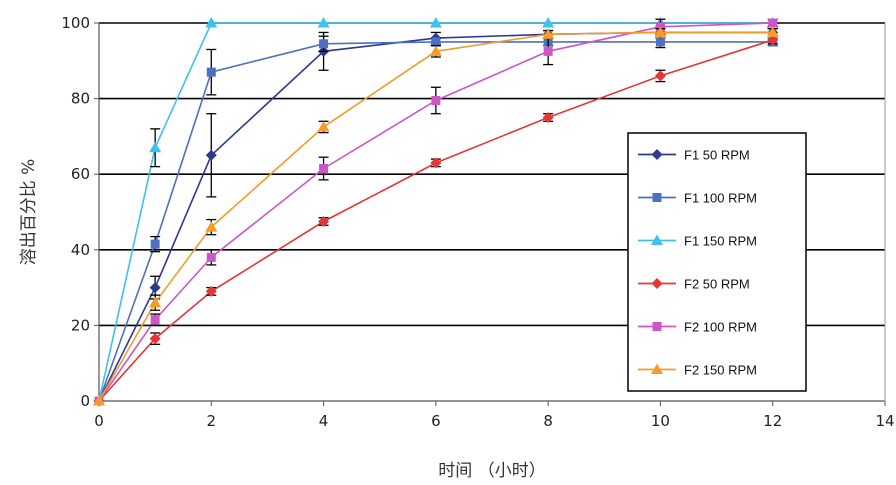 The height and width of the screenshot is (485, 896). I want to click on x-tick-label: 8, so click(548, 421).